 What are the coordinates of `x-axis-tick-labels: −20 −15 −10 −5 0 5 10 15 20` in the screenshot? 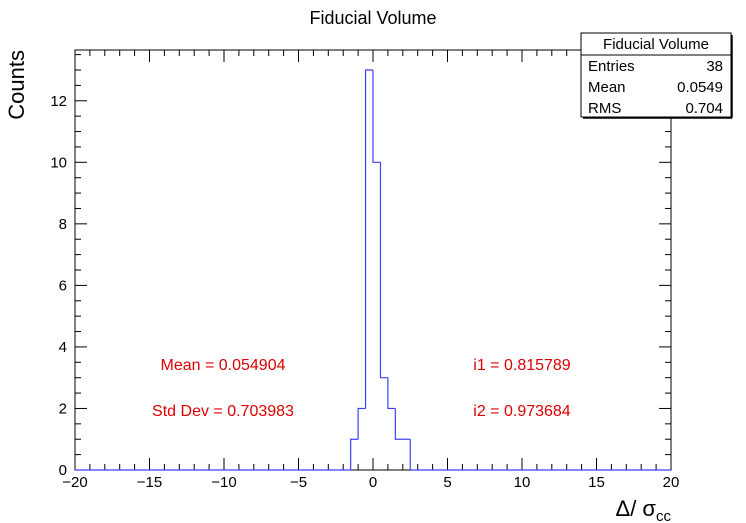 It's located at (370, 482).